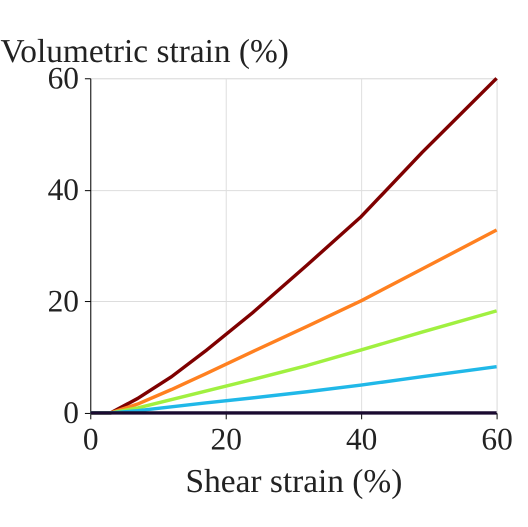  Describe the element at coordinates (71, 412) in the screenshot. I see `y-tick-label: 0` at that location.